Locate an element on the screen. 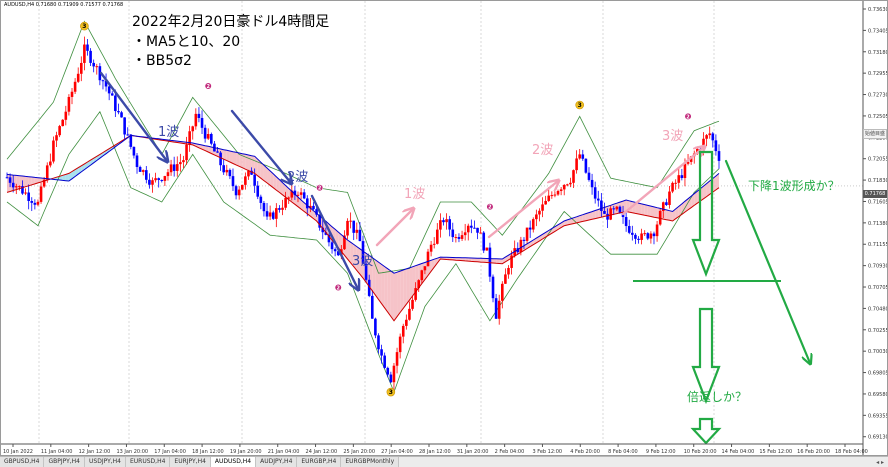 Image resolution: width=888 pixels, height=467 pixels. question-double: 倍返しか？ is located at coordinates (717, 397).